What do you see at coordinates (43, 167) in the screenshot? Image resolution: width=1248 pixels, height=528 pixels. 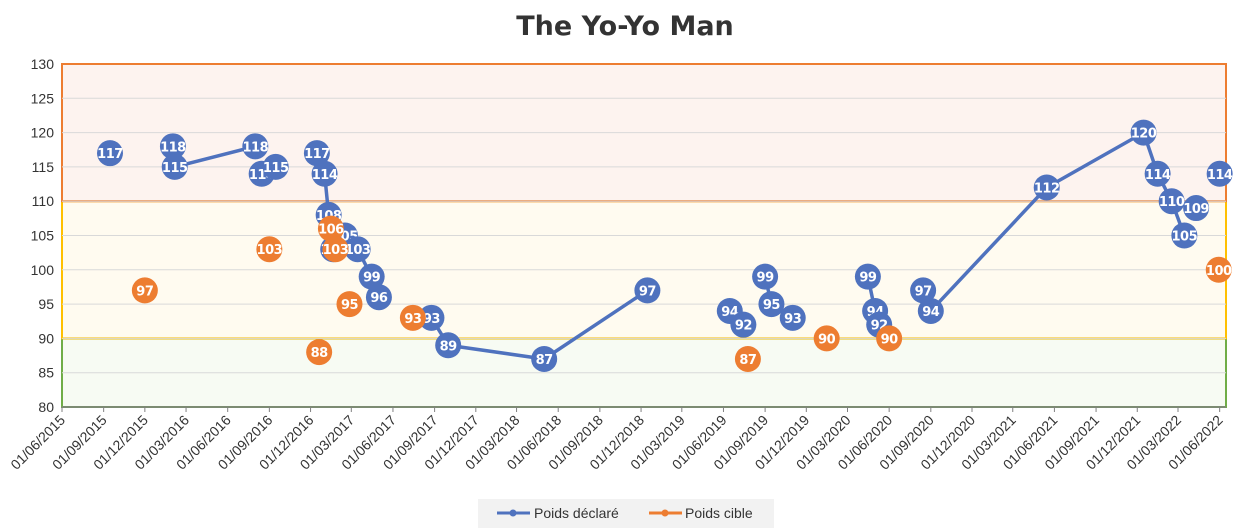 I see `y-tick-label: 115` at bounding box center [43, 167].